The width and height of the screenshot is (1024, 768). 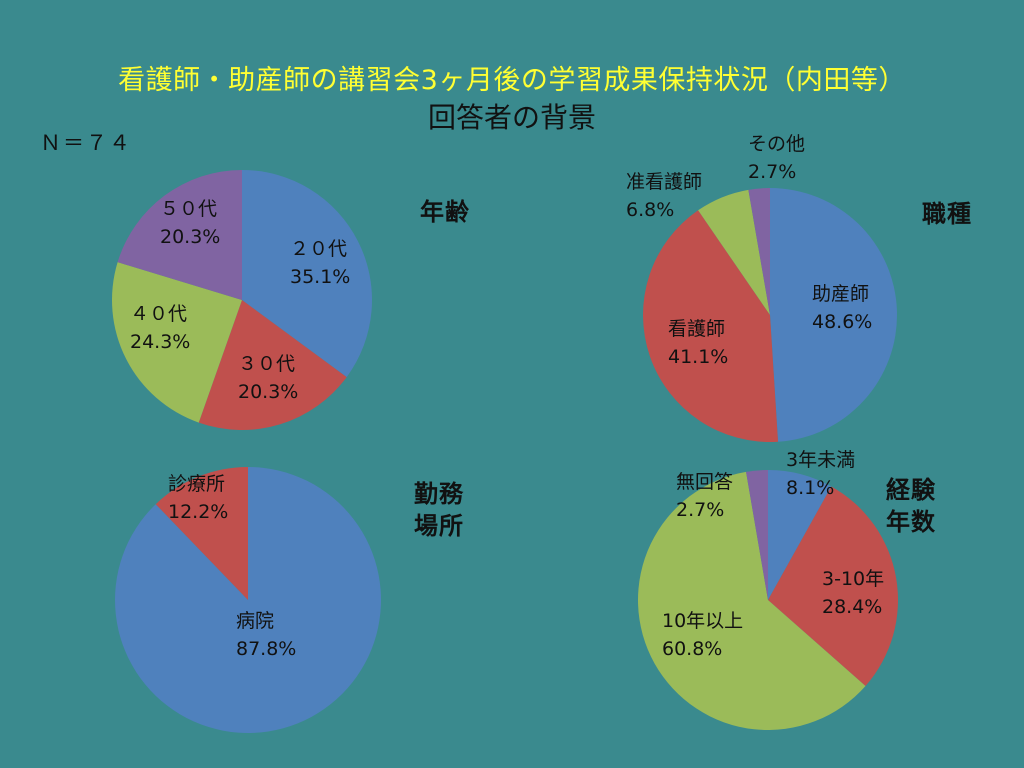 What do you see at coordinates (511, 117) in the screenshot?
I see `slide-subtitle: 回答者の背景` at bounding box center [511, 117].